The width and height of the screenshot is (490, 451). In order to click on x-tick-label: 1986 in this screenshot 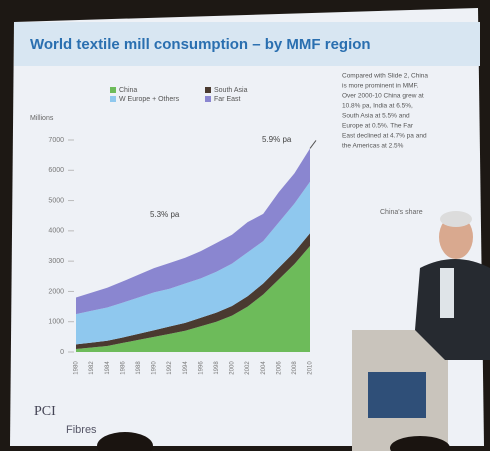, I will do `click(123, 368)`.